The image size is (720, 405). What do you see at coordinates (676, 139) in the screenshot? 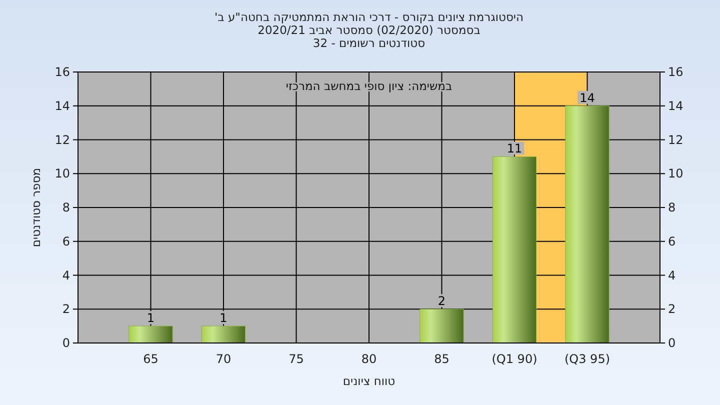
I see `y2-tick-label: 12` at bounding box center [676, 139].